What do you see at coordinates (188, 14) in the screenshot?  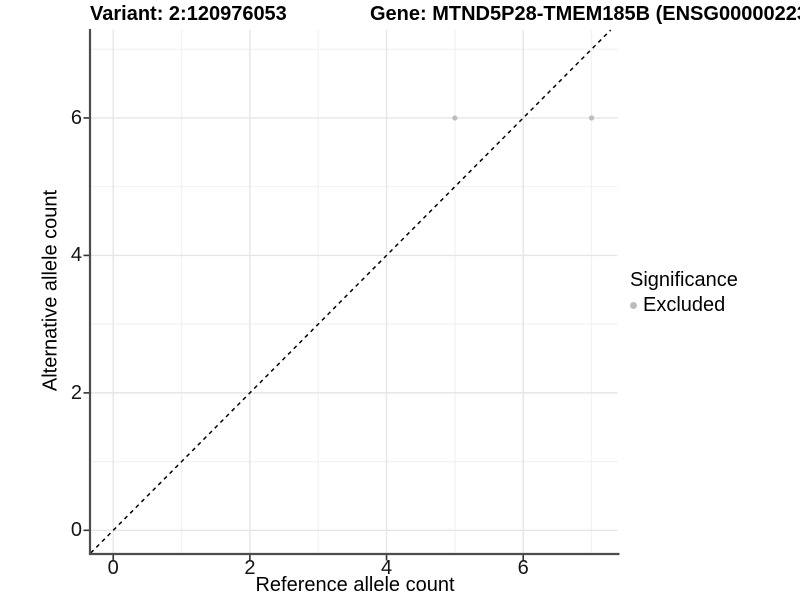 I see `plot-title-variant: Variant: 2:120976053` at bounding box center [188, 14].